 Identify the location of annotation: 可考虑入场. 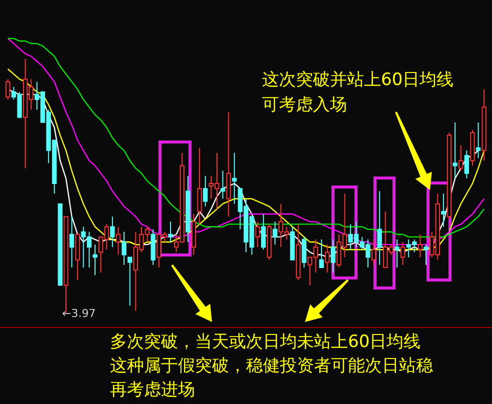
(304, 105).